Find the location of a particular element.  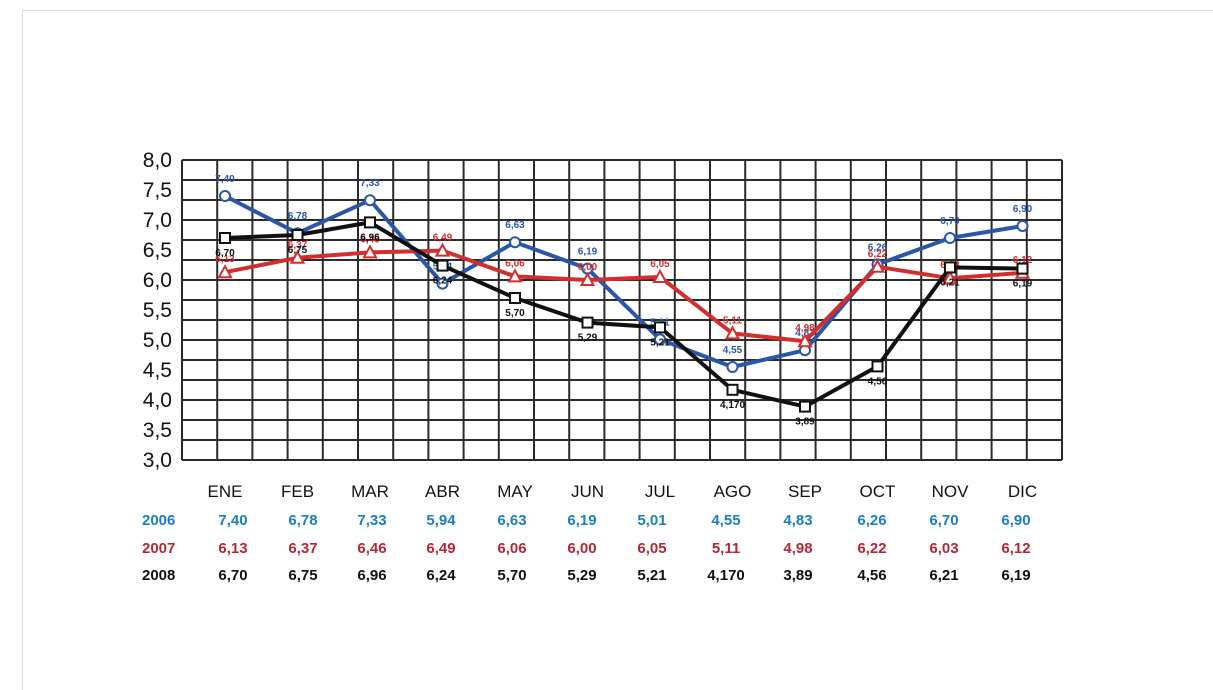

x-tick-label: DIC is located at coordinates (1022, 491).